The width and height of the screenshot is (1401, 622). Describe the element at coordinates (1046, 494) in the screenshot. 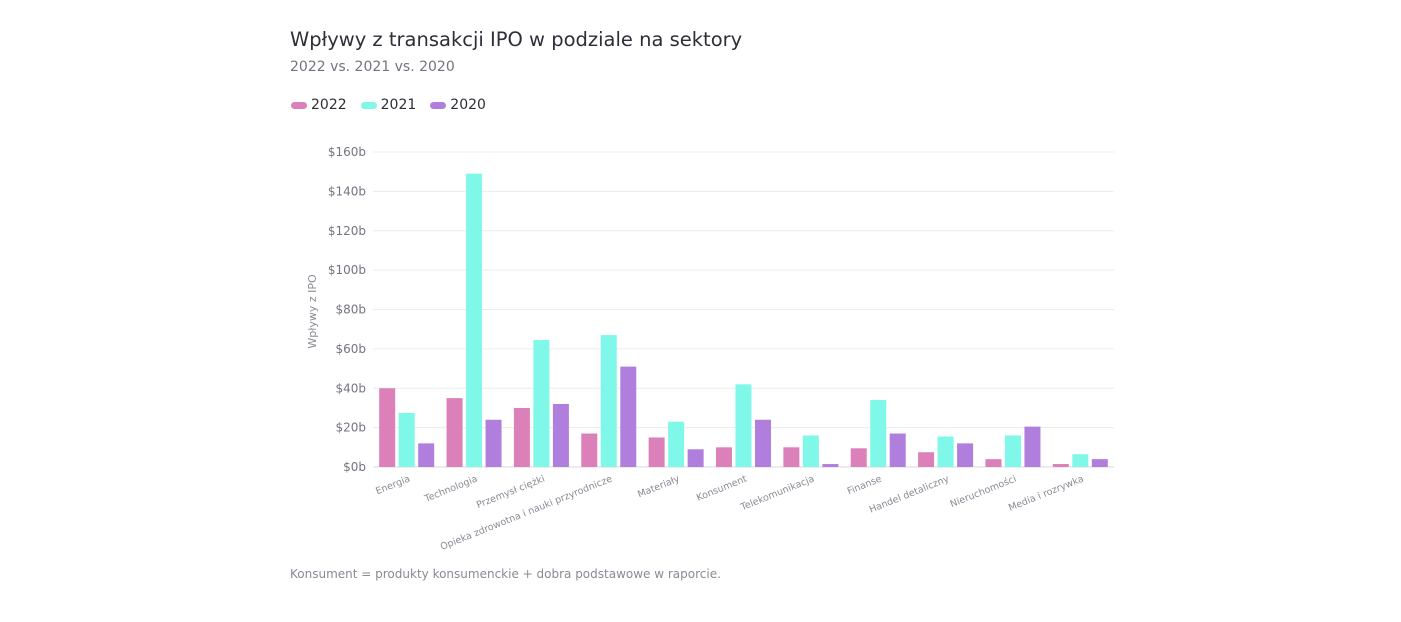

I see `x-tick-label: Media i rozrywka` at that location.